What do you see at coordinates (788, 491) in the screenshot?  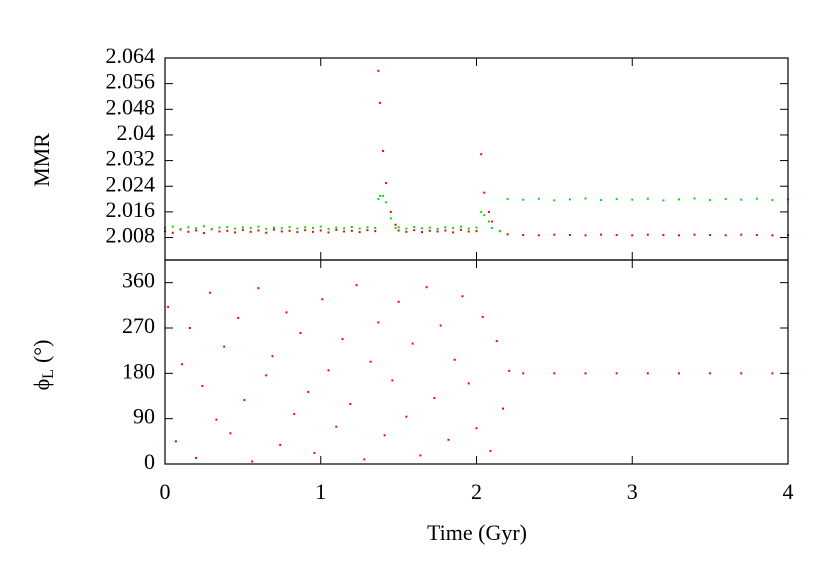 I see `x-tick-label: 4` at bounding box center [788, 491].